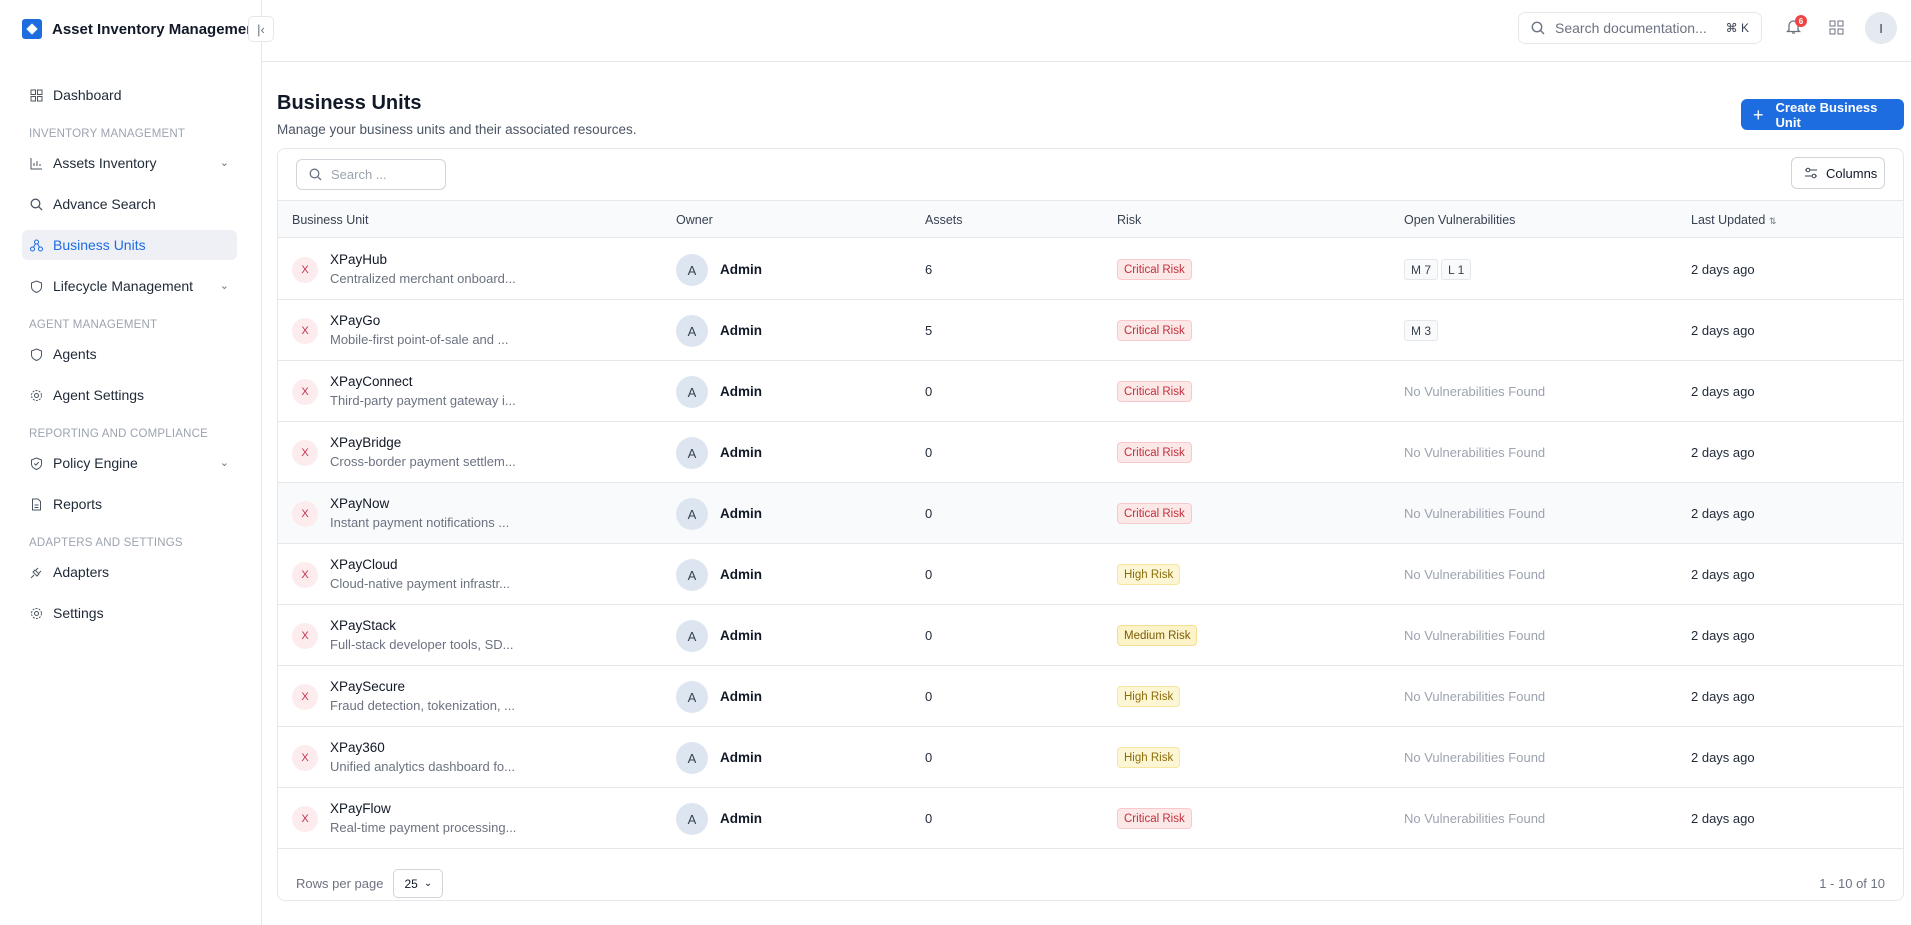 This screenshot has height=925, width=1911. I want to click on column-header-last-updated: Last Updated ⇅, so click(1733, 220).